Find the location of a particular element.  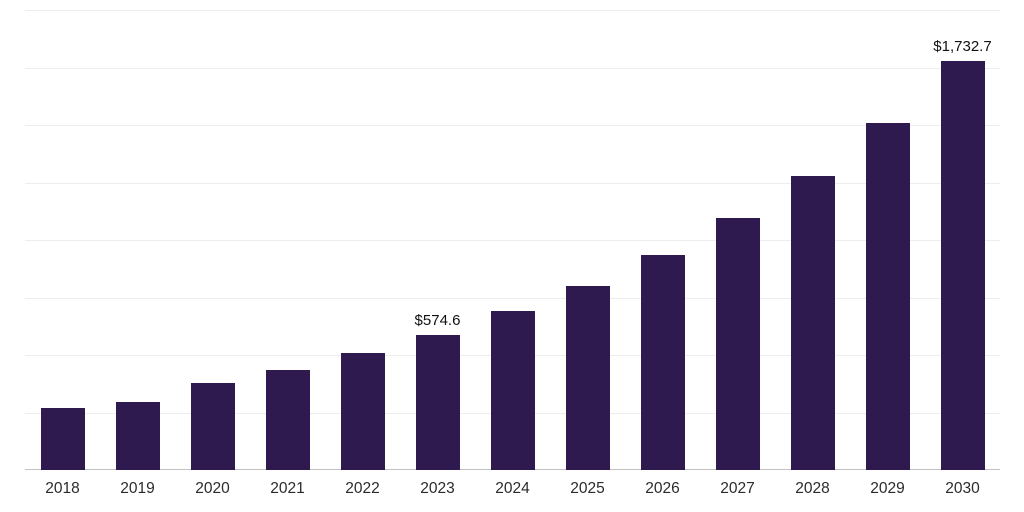

bar-slot-2026 is located at coordinates (662, 240).